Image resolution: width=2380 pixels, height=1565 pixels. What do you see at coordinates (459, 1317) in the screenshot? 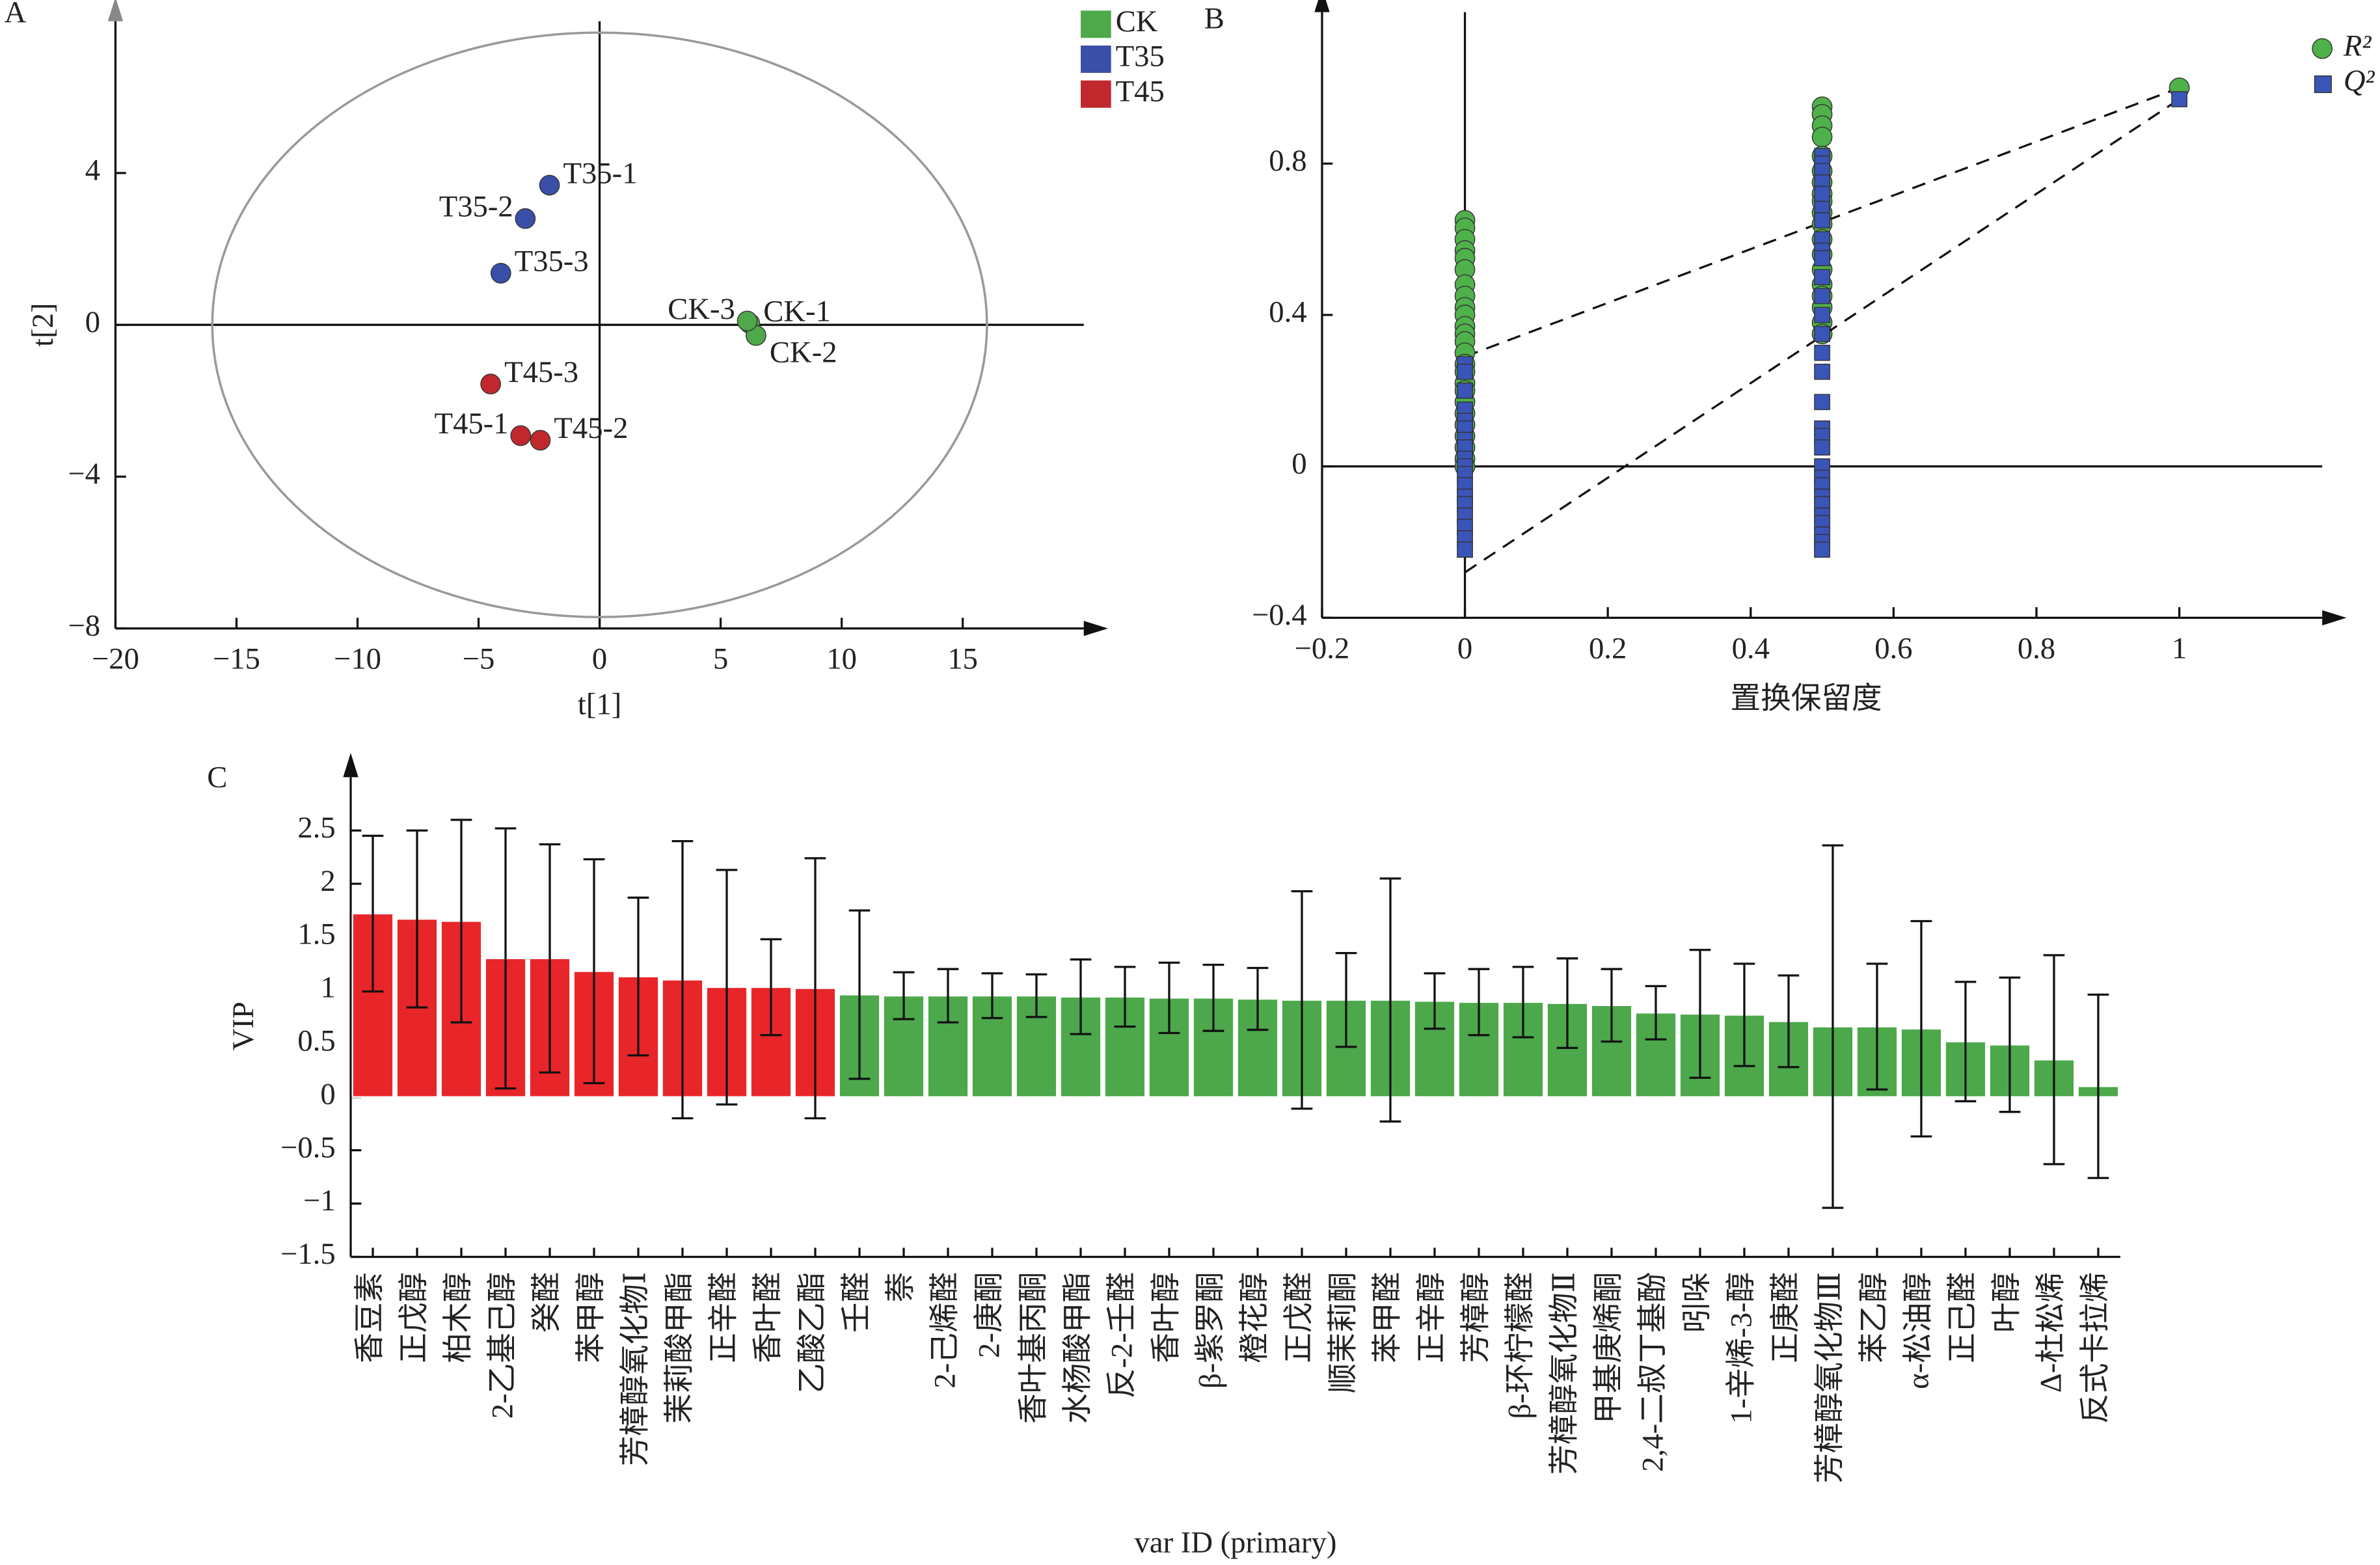
I see `x-tick-label: 柏木醇` at bounding box center [459, 1317].